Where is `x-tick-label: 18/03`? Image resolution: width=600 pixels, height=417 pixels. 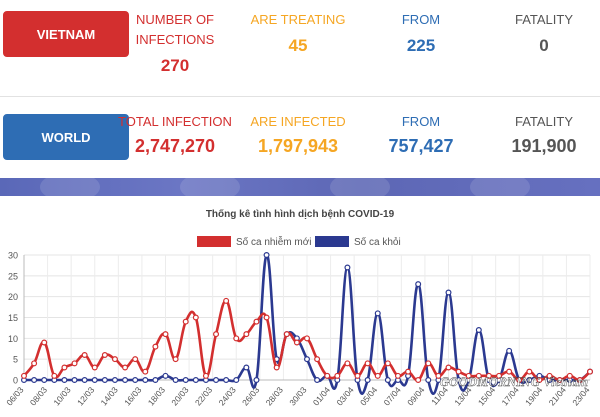 x-tick-label: 18/03 is located at coordinates (157, 396).